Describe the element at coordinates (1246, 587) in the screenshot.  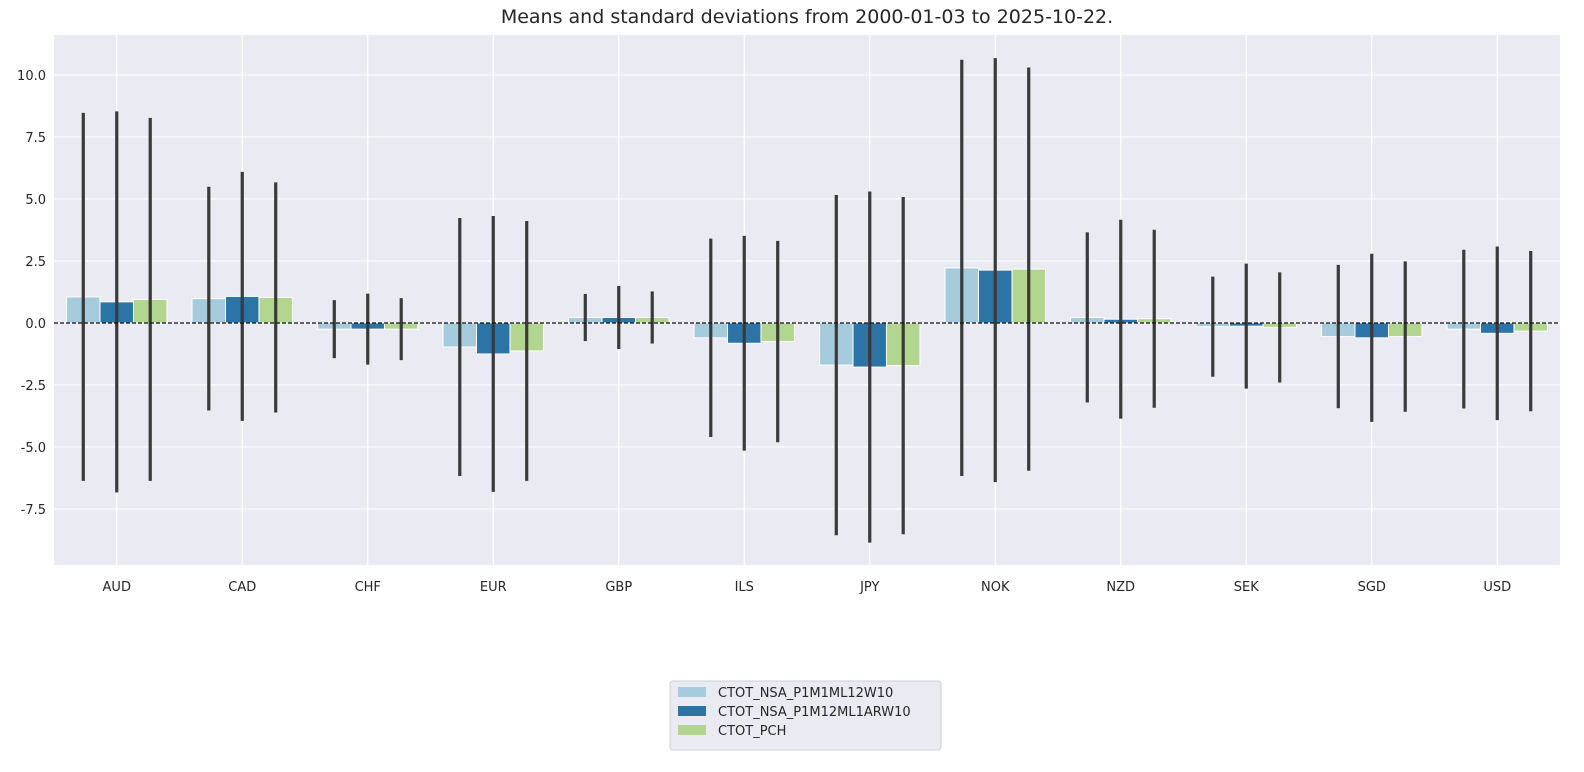
I see `x-tick-label: SEK` at that location.